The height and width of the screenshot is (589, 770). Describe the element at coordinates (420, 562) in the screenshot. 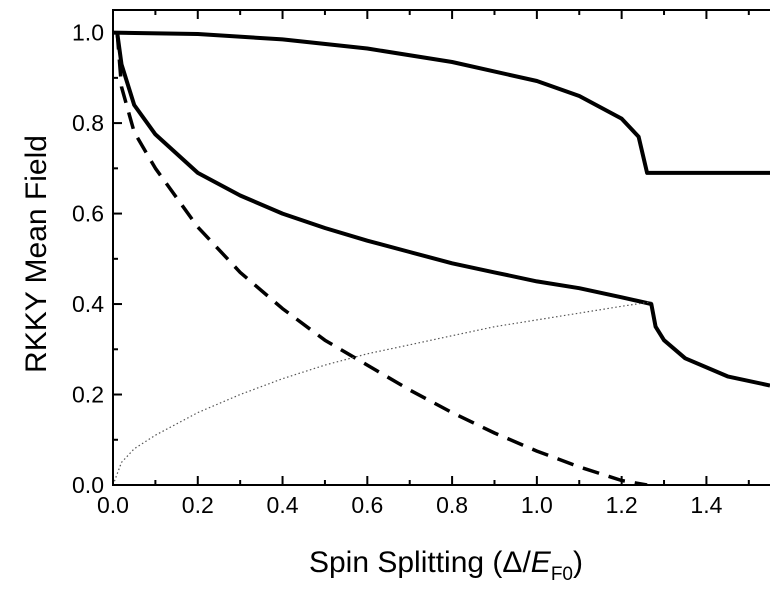

I see `x-axis-title-prefix: Spin Splitting (Δ/` at that location.